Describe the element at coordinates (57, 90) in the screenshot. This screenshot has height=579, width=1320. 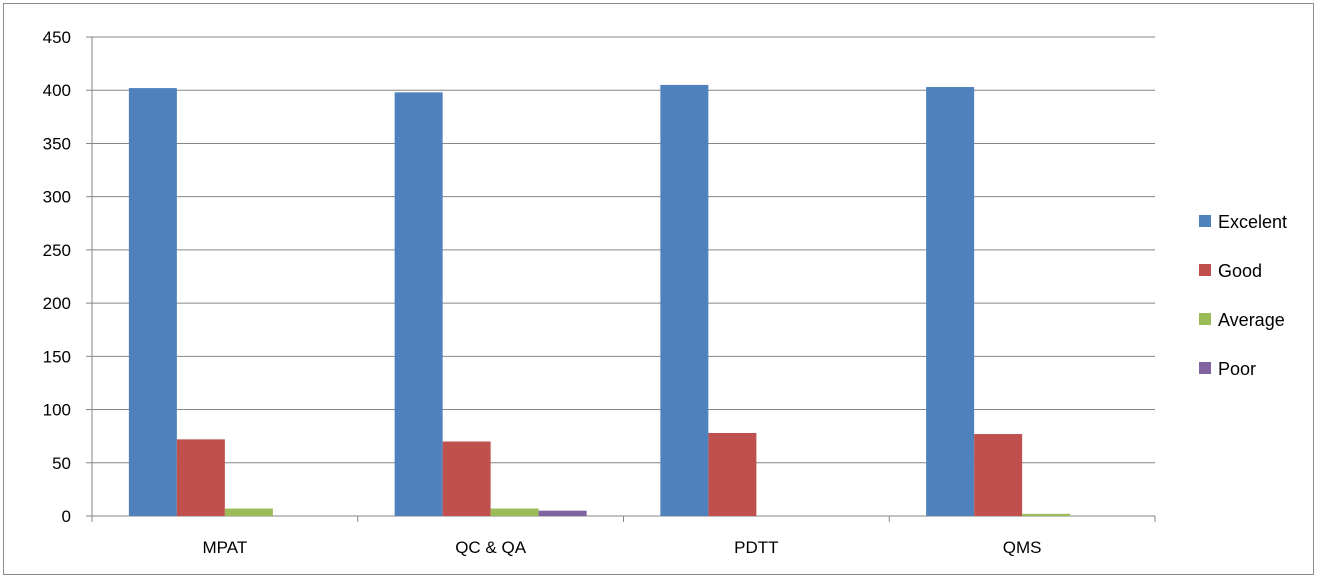
I see `y-tick-label: 400` at that location.